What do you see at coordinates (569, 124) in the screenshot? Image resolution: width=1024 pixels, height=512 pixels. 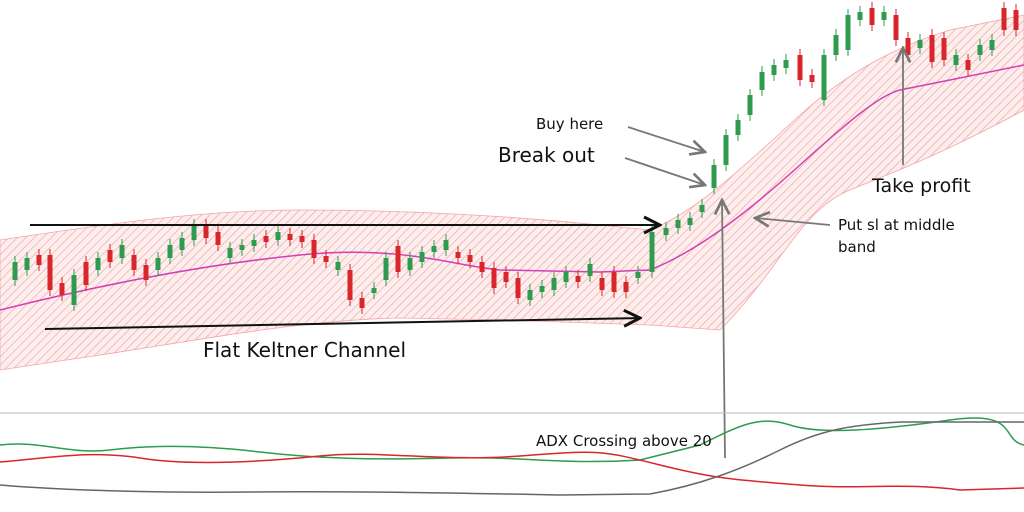 I see `buy-here-label: Buy here` at bounding box center [569, 124].